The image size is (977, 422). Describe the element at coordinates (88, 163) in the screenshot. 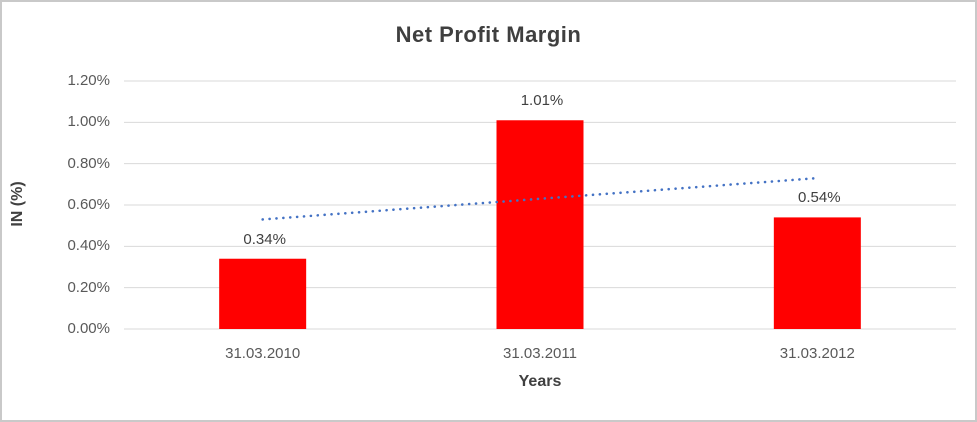

I see `y-tick-label: 0.80%` at that location.